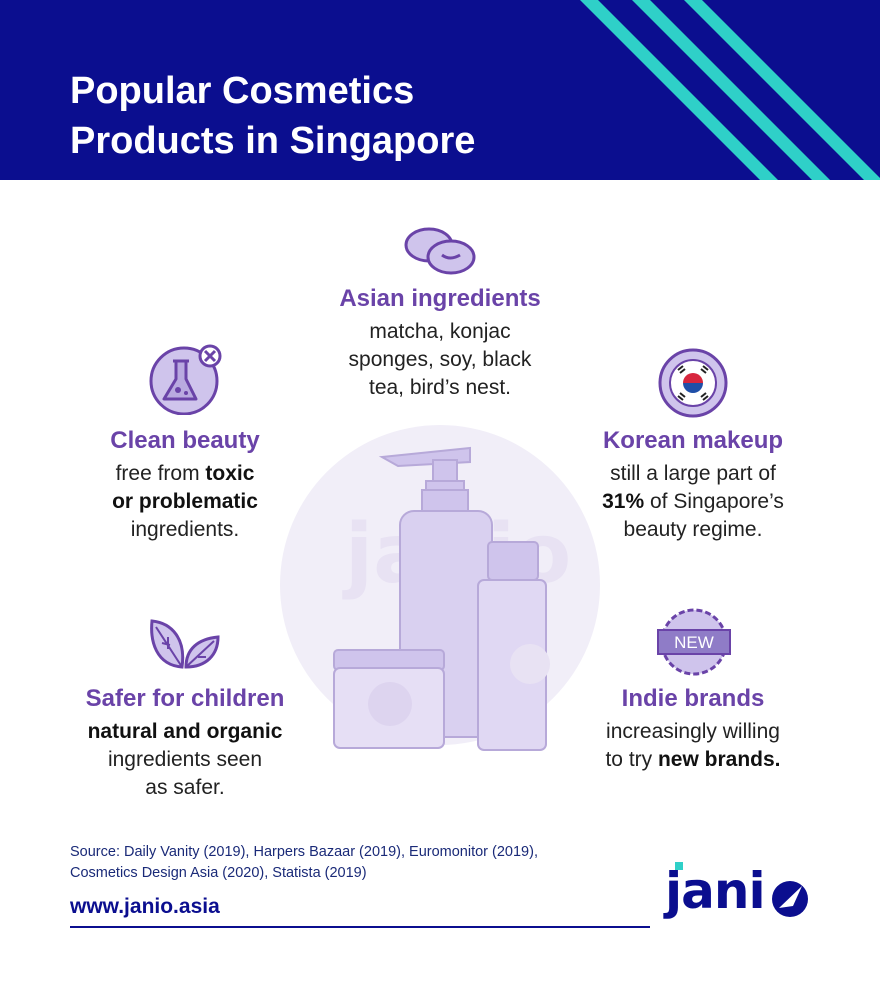 The image size is (880, 1000). What do you see at coordinates (242, 91) in the screenshot?
I see `title-line-1: Popular Cosmetics` at bounding box center [242, 91].